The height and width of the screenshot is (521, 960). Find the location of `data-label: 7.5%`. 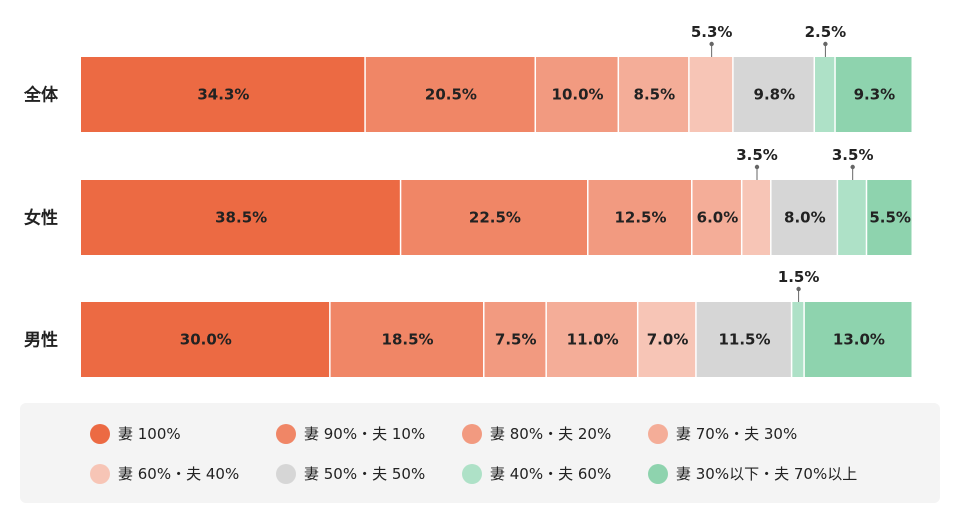

data-label: 7.5% is located at coordinates (516, 340).